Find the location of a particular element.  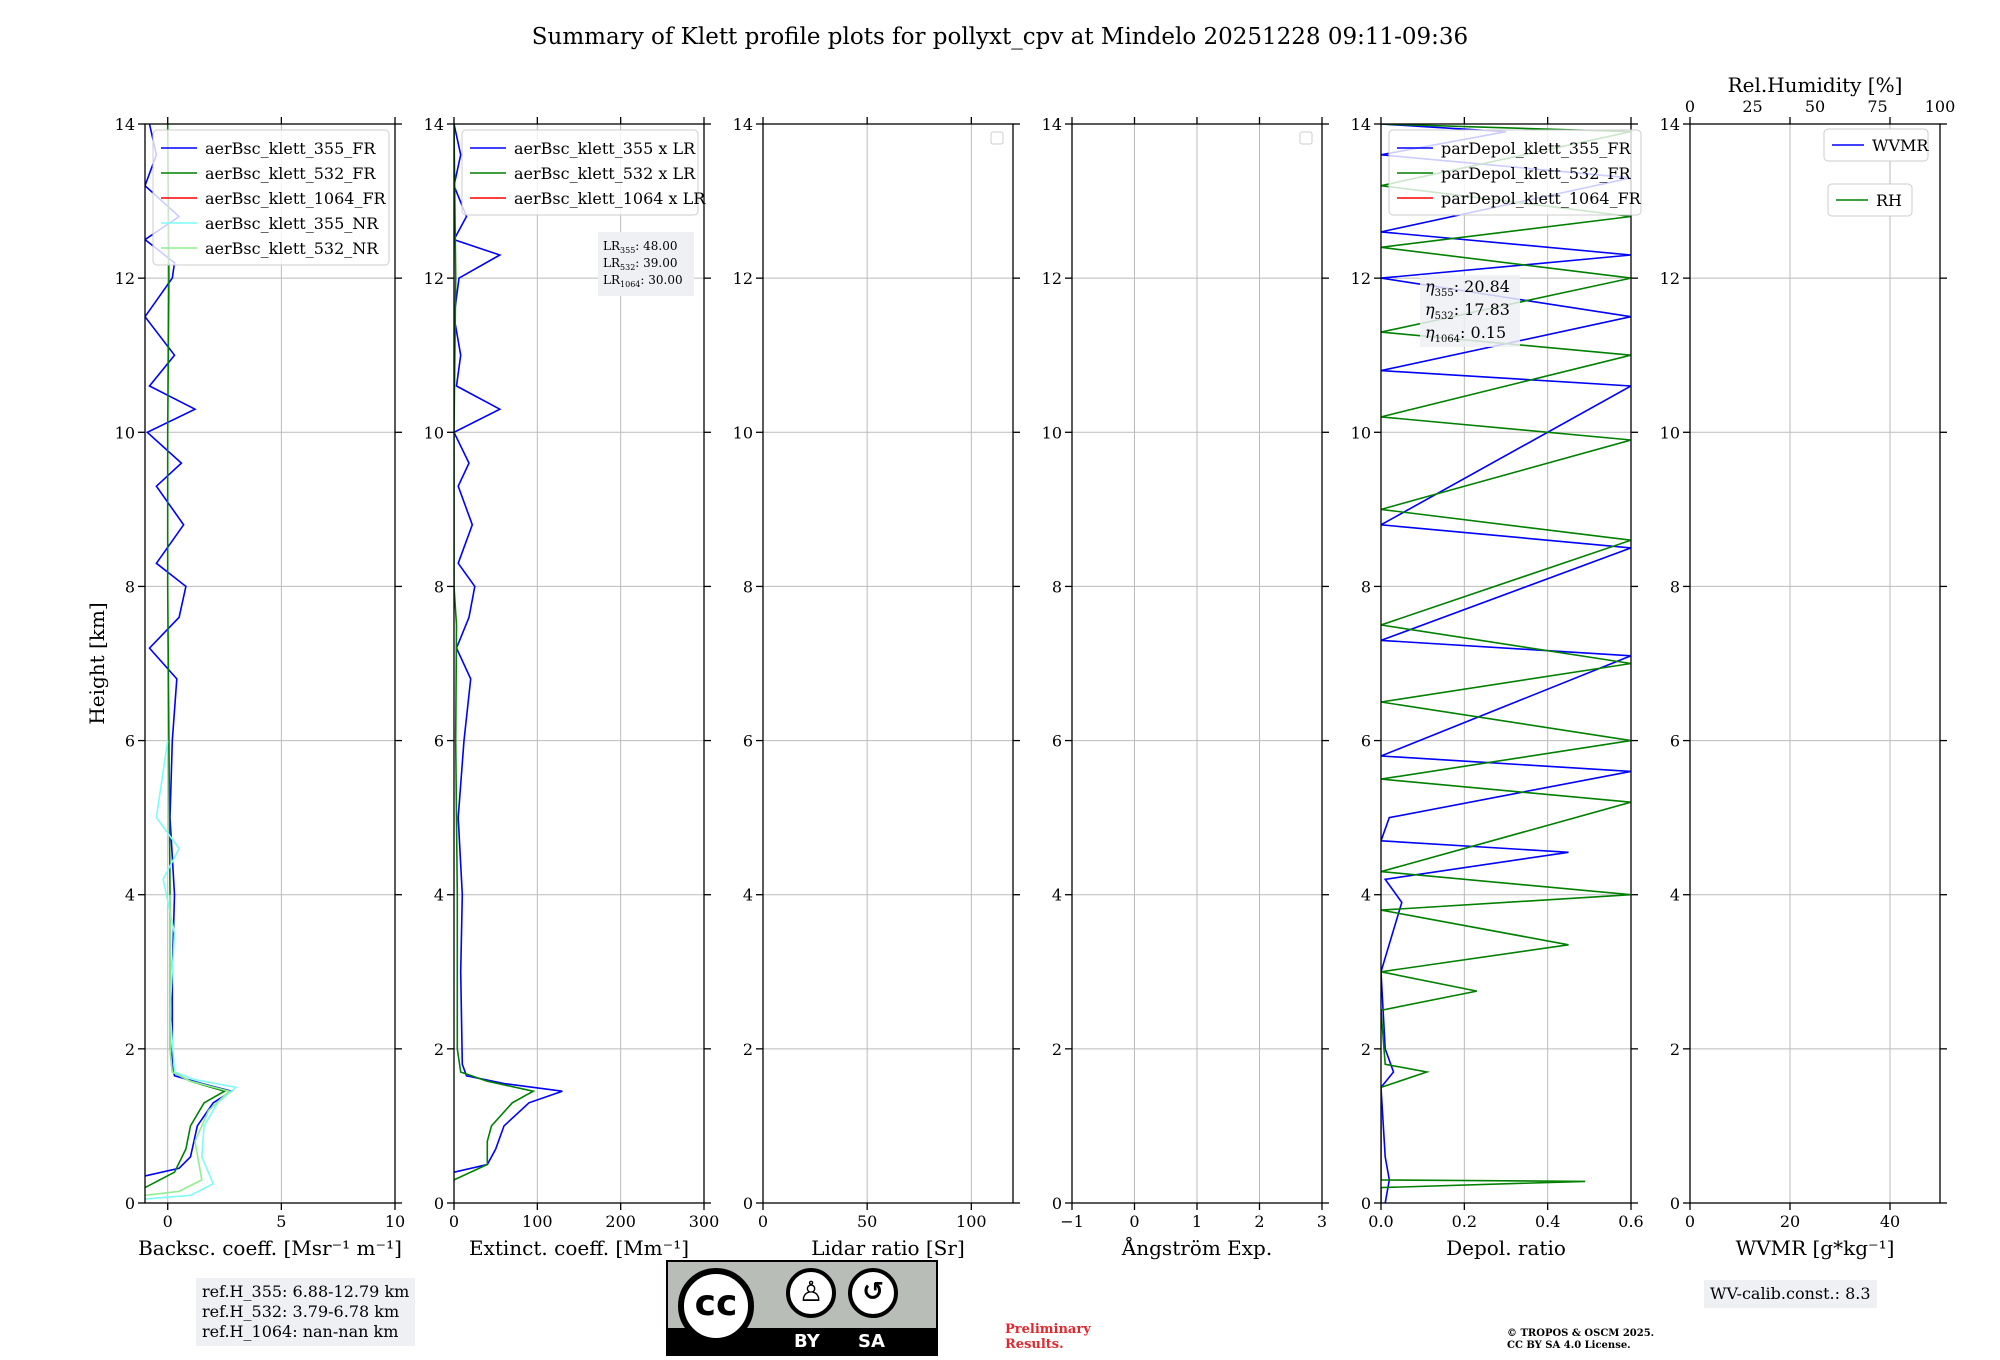

angstrom-ytick-label-2: 2 is located at coordinates (1057, 1049).